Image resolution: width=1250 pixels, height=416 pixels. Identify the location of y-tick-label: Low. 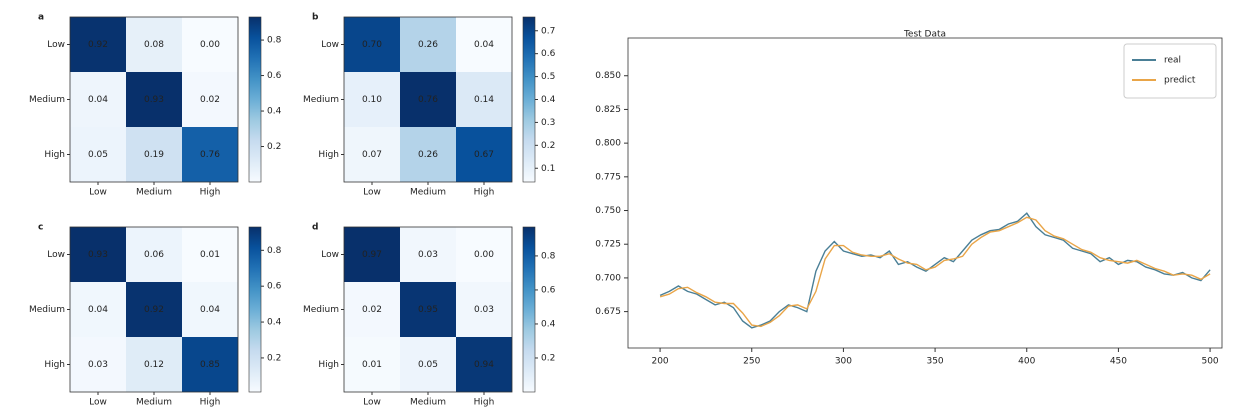
(330, 255).